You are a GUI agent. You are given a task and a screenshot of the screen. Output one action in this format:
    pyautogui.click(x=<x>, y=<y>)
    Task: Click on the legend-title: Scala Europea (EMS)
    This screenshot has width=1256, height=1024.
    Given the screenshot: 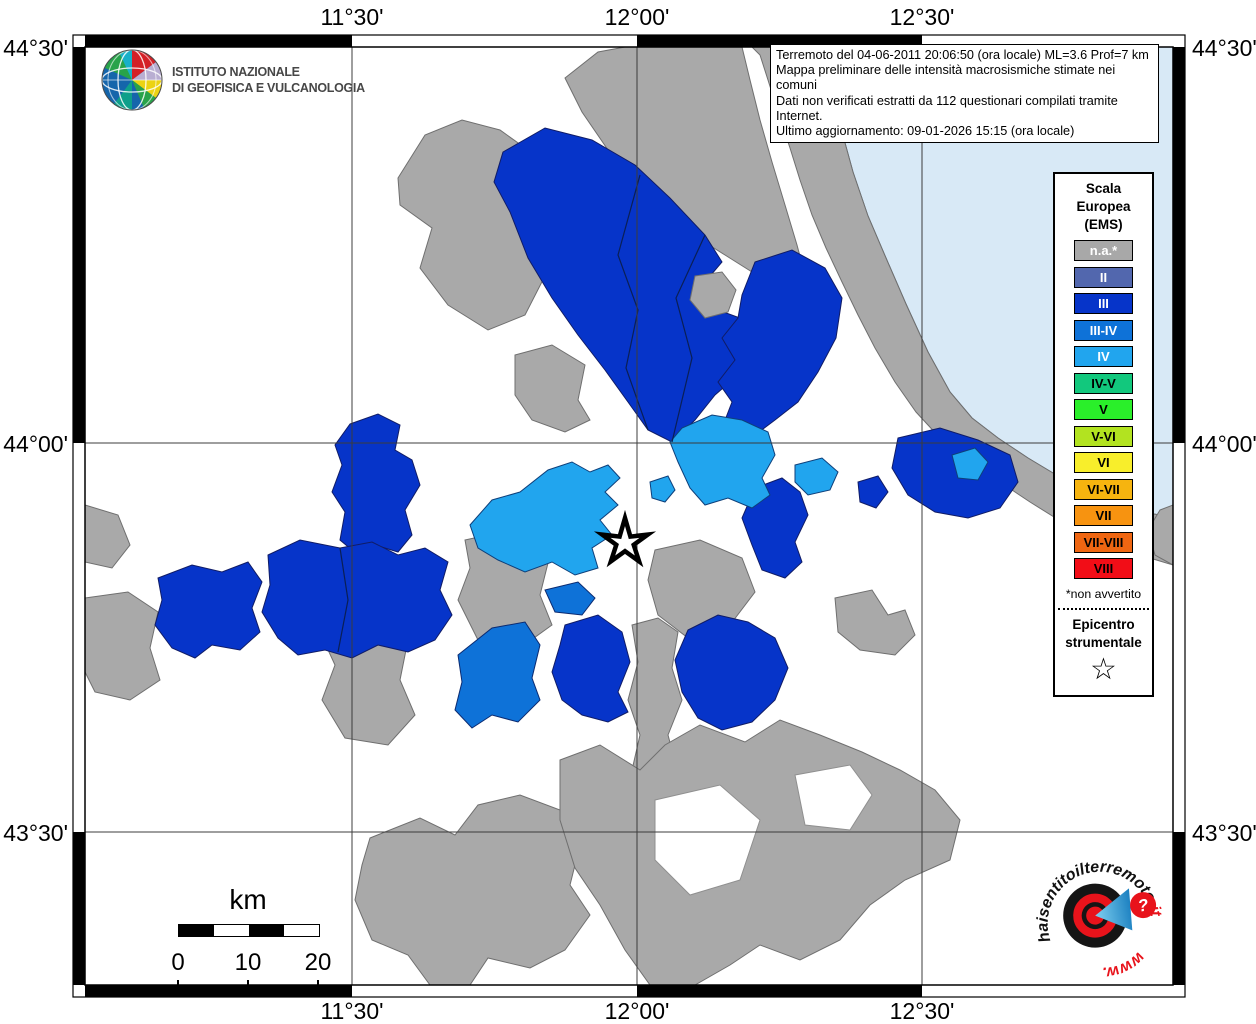 What is the action you would take?
    pyautogui.click(x=1103, y=207)
    